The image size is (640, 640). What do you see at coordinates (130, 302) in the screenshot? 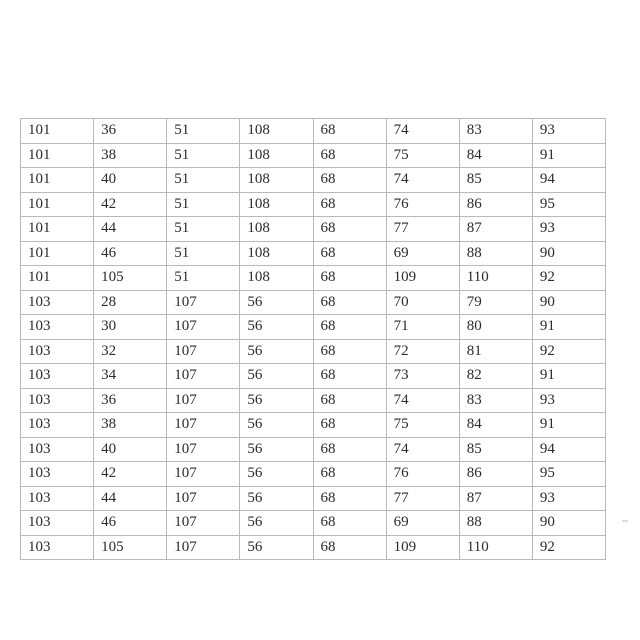
I see `table-cell: 28` at bounding box center [130, 302].